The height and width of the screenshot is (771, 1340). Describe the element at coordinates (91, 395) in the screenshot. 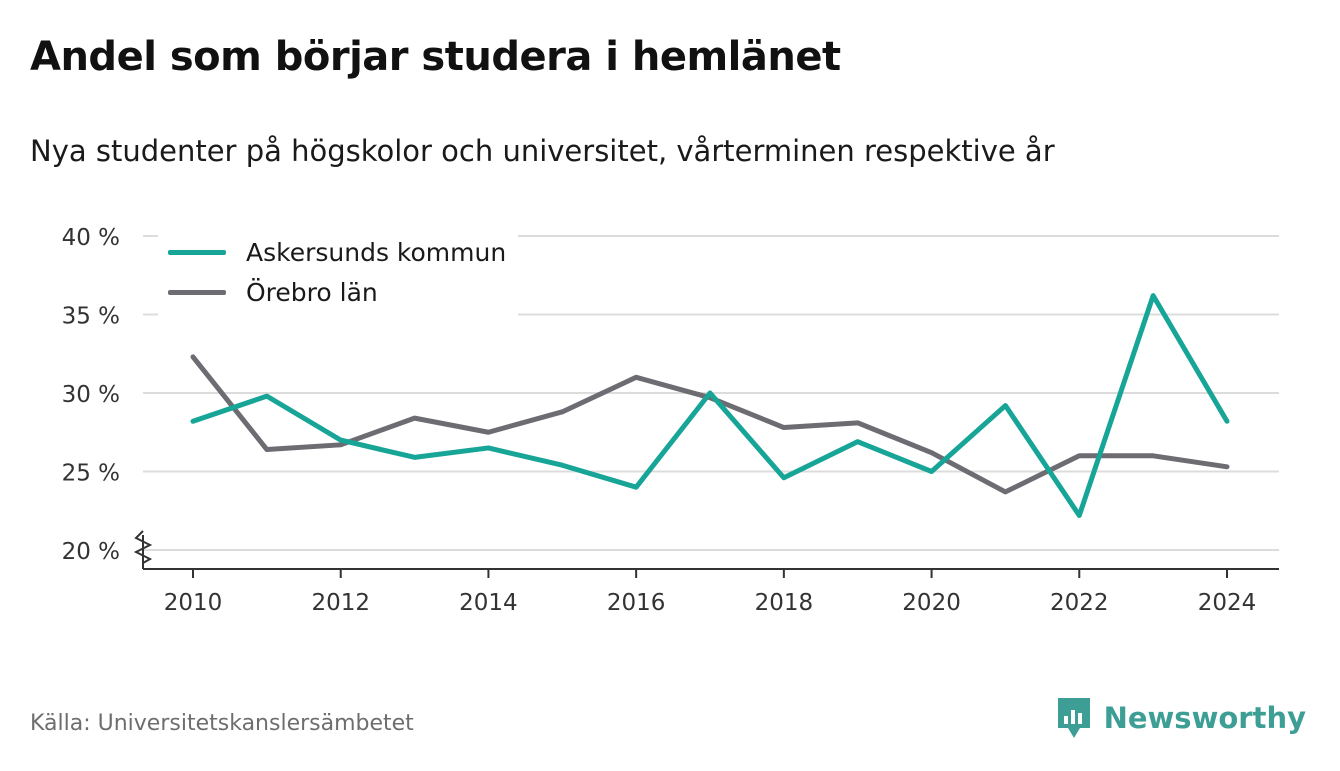

I see `y-tick-label: 30 %` at that location.